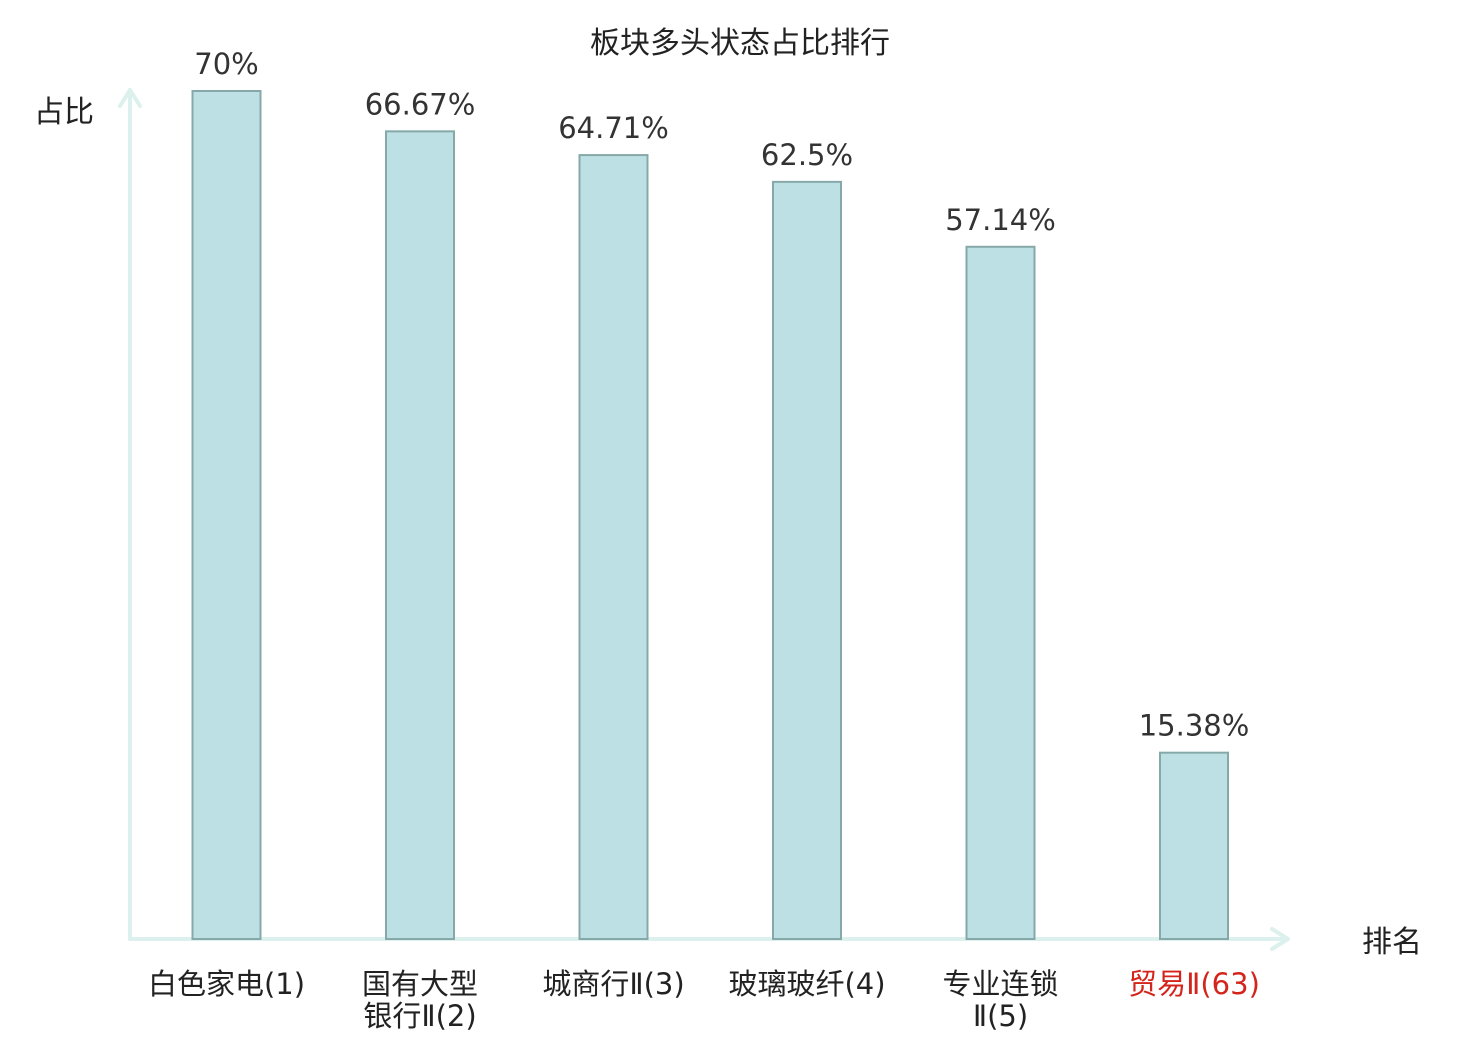 This screenshot has height=1044, width=1480. I want to click on x-tick-label-6: 贸易Ⅱ(63), so click(1194, 984).